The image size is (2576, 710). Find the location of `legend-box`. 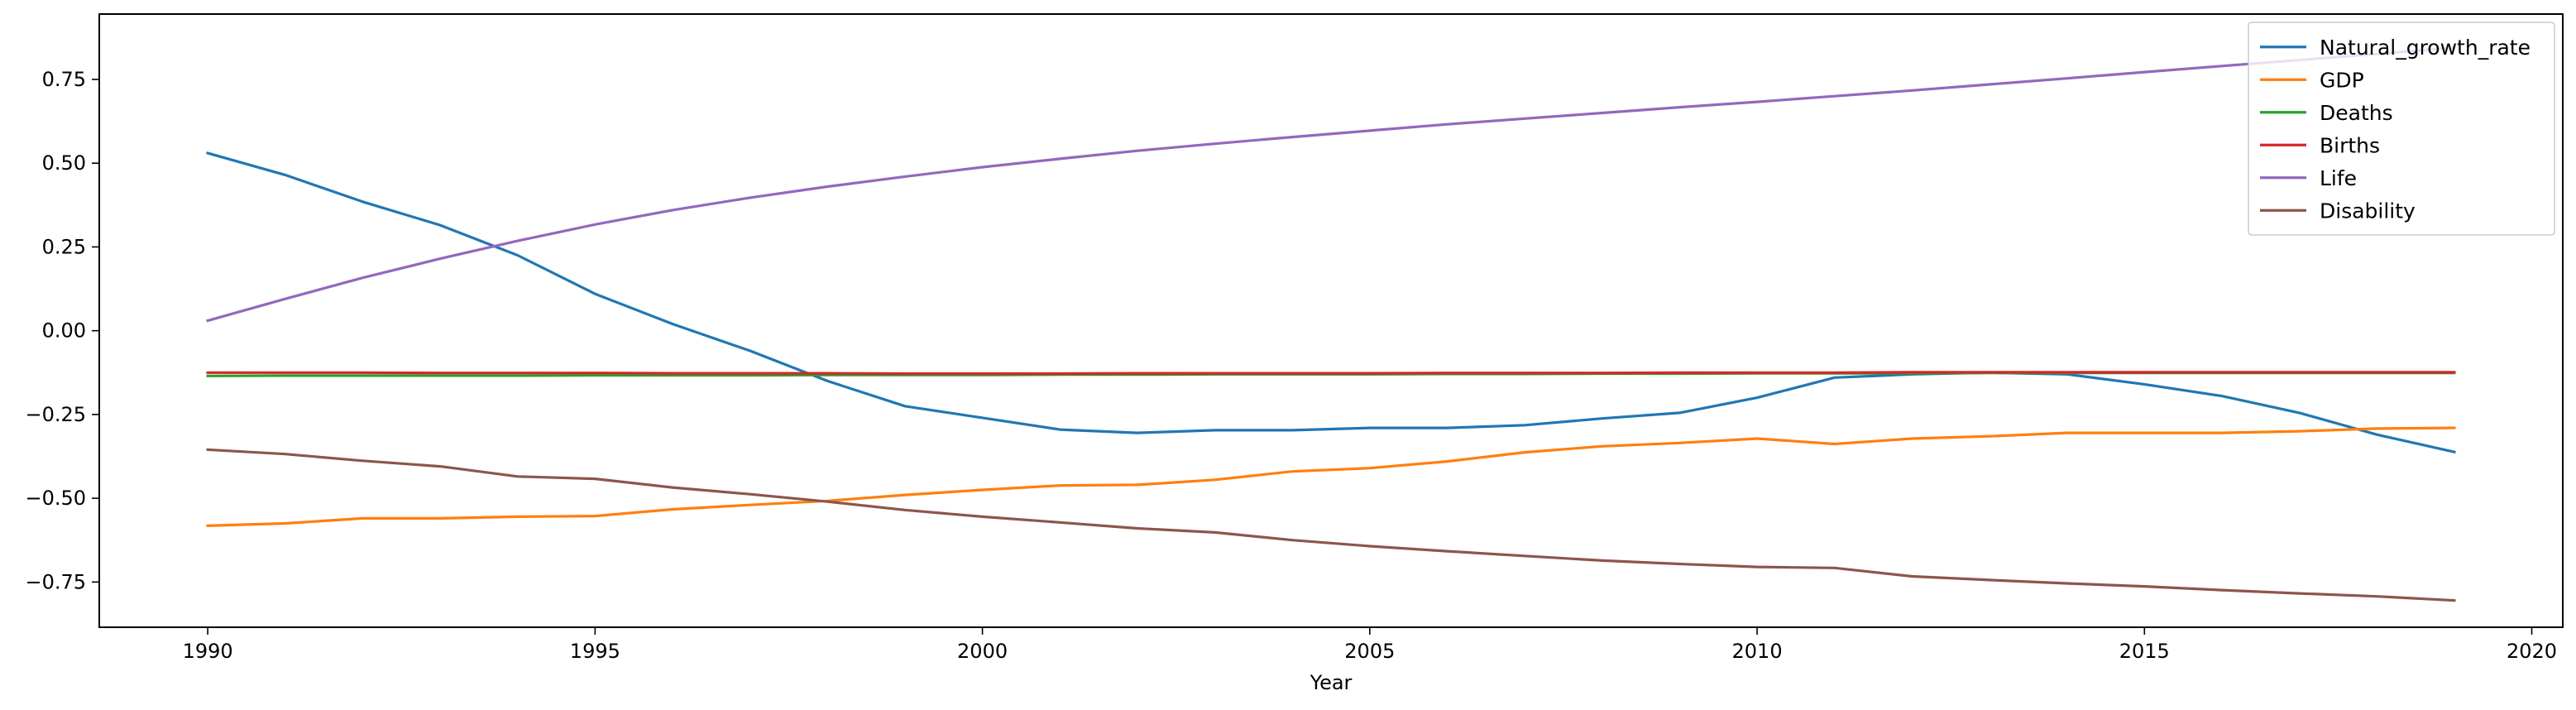

legend-box is located at coordinates (2401, 129).